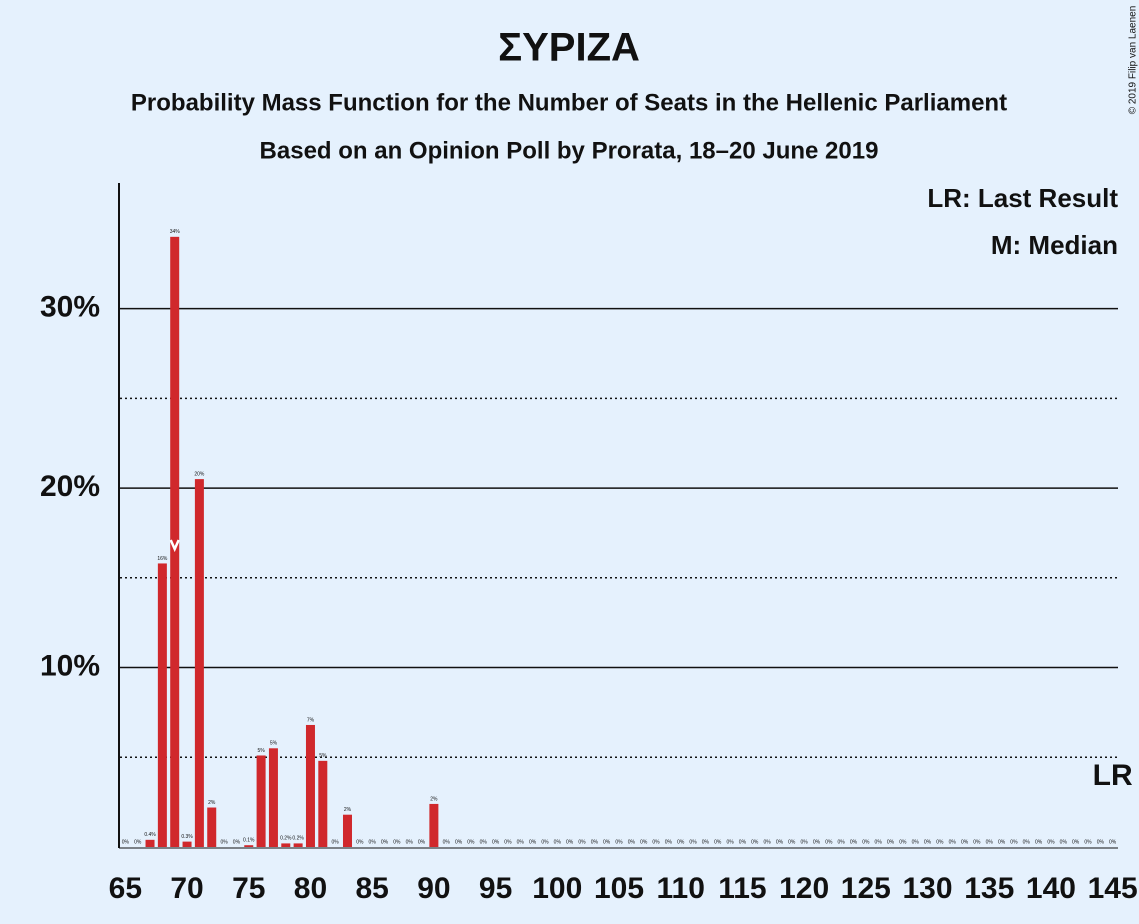 This screenshot has width=1139, height=924. What do you see at coordinates (742, 888) in the screenshot?
I see `x-tick-label: 115` at bounding box center [742, 888].